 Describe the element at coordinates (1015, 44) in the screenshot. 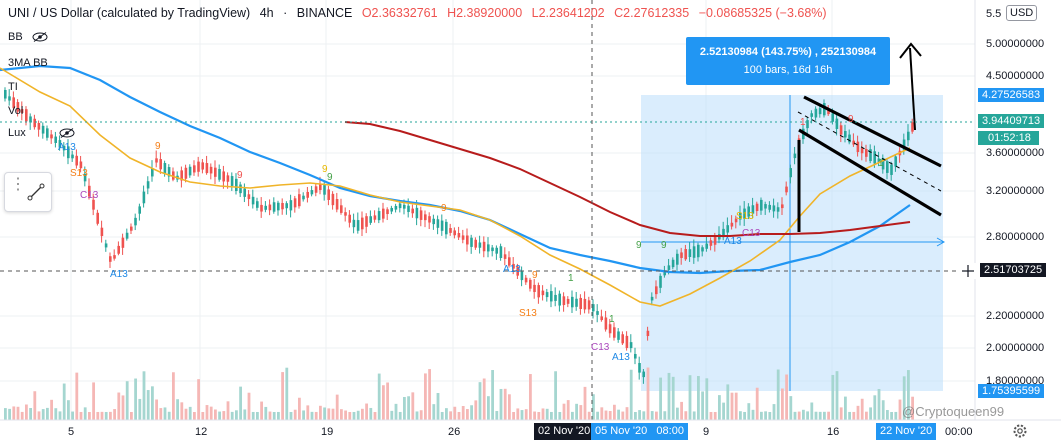

I see `price-tick: 5.00000000` at that location.